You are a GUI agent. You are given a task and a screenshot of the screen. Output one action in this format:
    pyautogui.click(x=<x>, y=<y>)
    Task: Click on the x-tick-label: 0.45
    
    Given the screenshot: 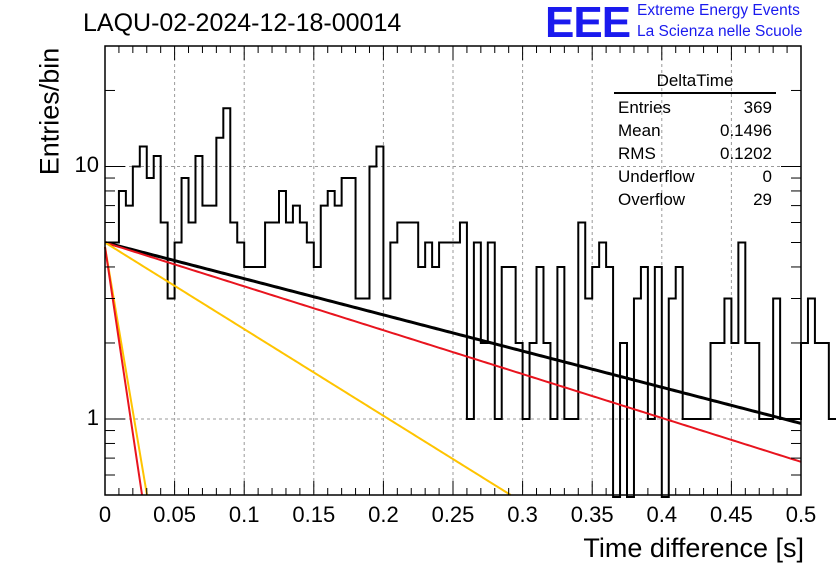 What is the action you would take?
    pyautogui.click(x=731, y=514)
    